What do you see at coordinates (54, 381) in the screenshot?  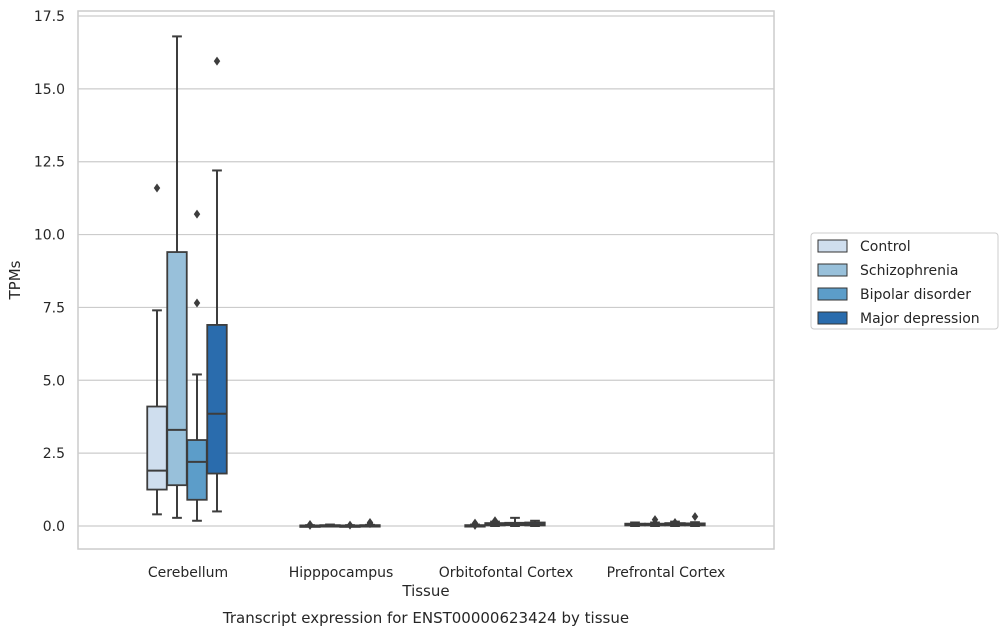 I see `y-tick-label: 5.0` at bounding box center [54, 381].